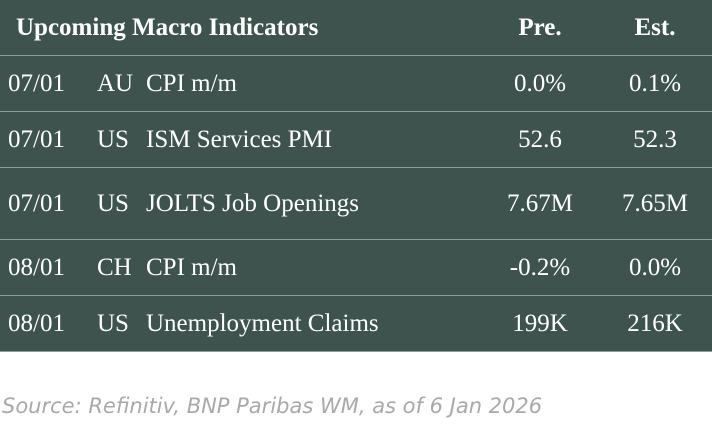 Image resolution: width=712 pixels, height=425 pixels. What do you see at coordinates (239, 139) in the screenshot?
I see `indicator: ISM Services PMI` at bounding box center [239, 139].